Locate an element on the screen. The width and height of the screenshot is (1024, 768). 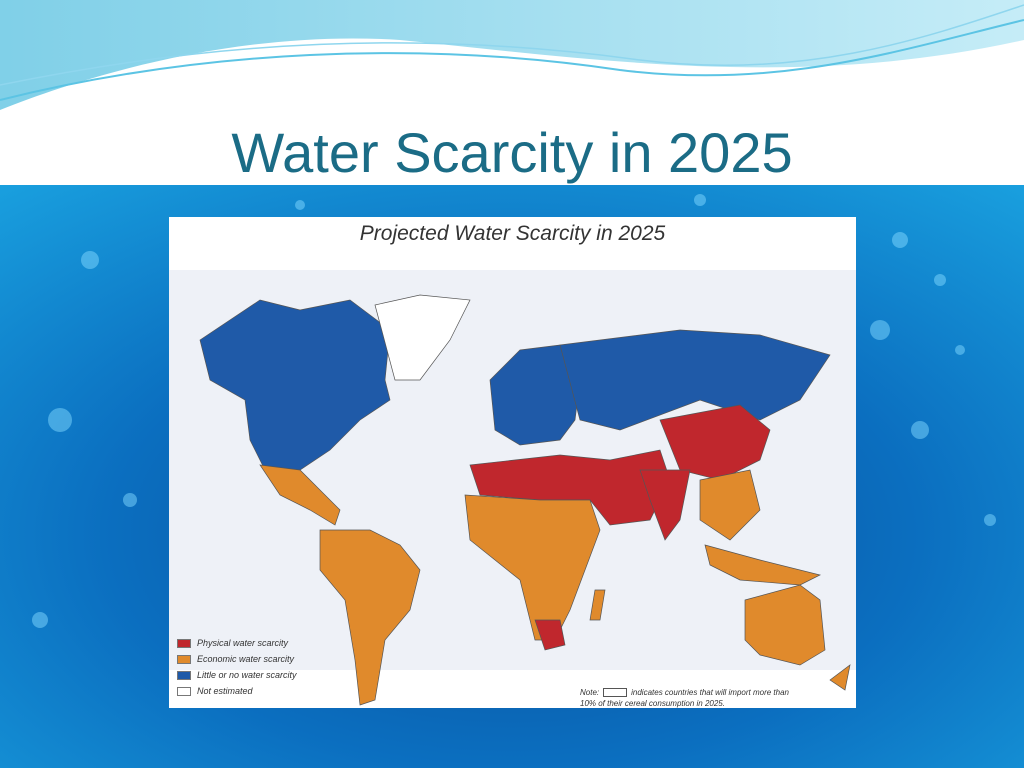
legend-item: Economic water scarcity is located at coordinates (235, 659).